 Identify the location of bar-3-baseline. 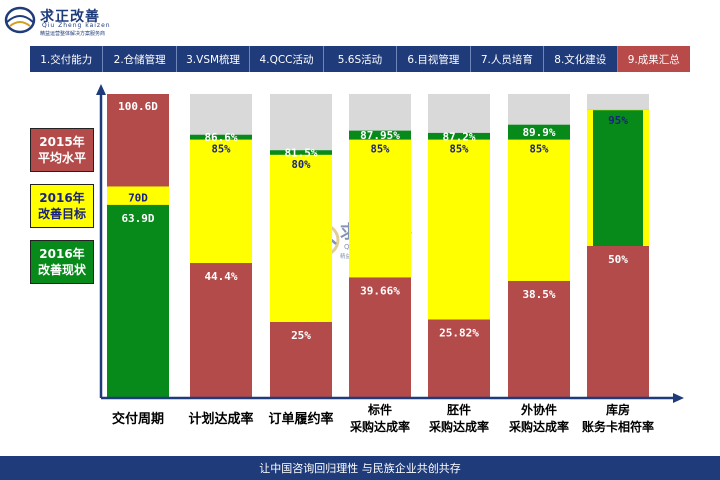
(380, 337).